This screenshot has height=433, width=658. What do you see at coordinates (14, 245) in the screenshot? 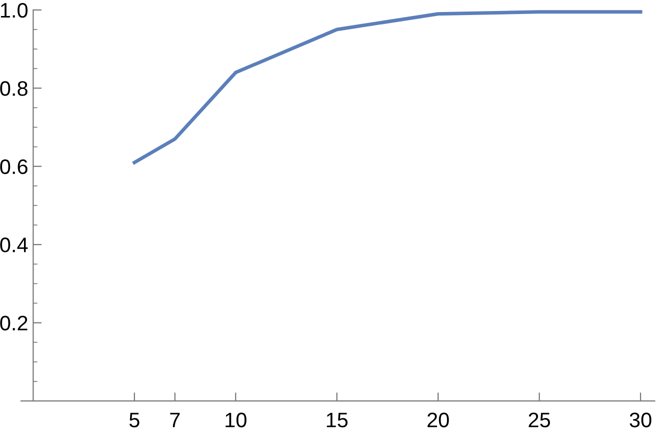
I see `y-tick-label: 0.4` at bounding box center [14, 245].